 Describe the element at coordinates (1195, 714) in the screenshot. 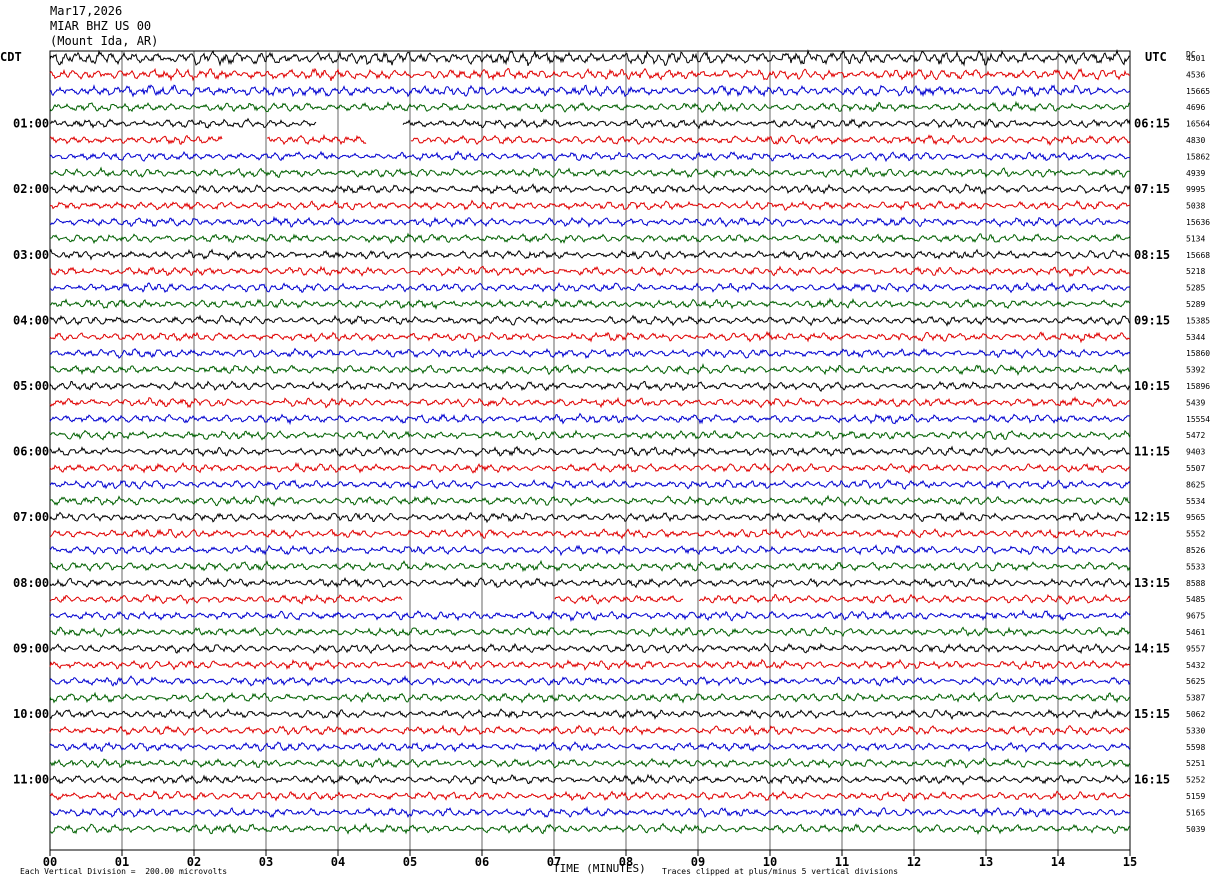

I see `dc-offset-label: 5062` at that location.